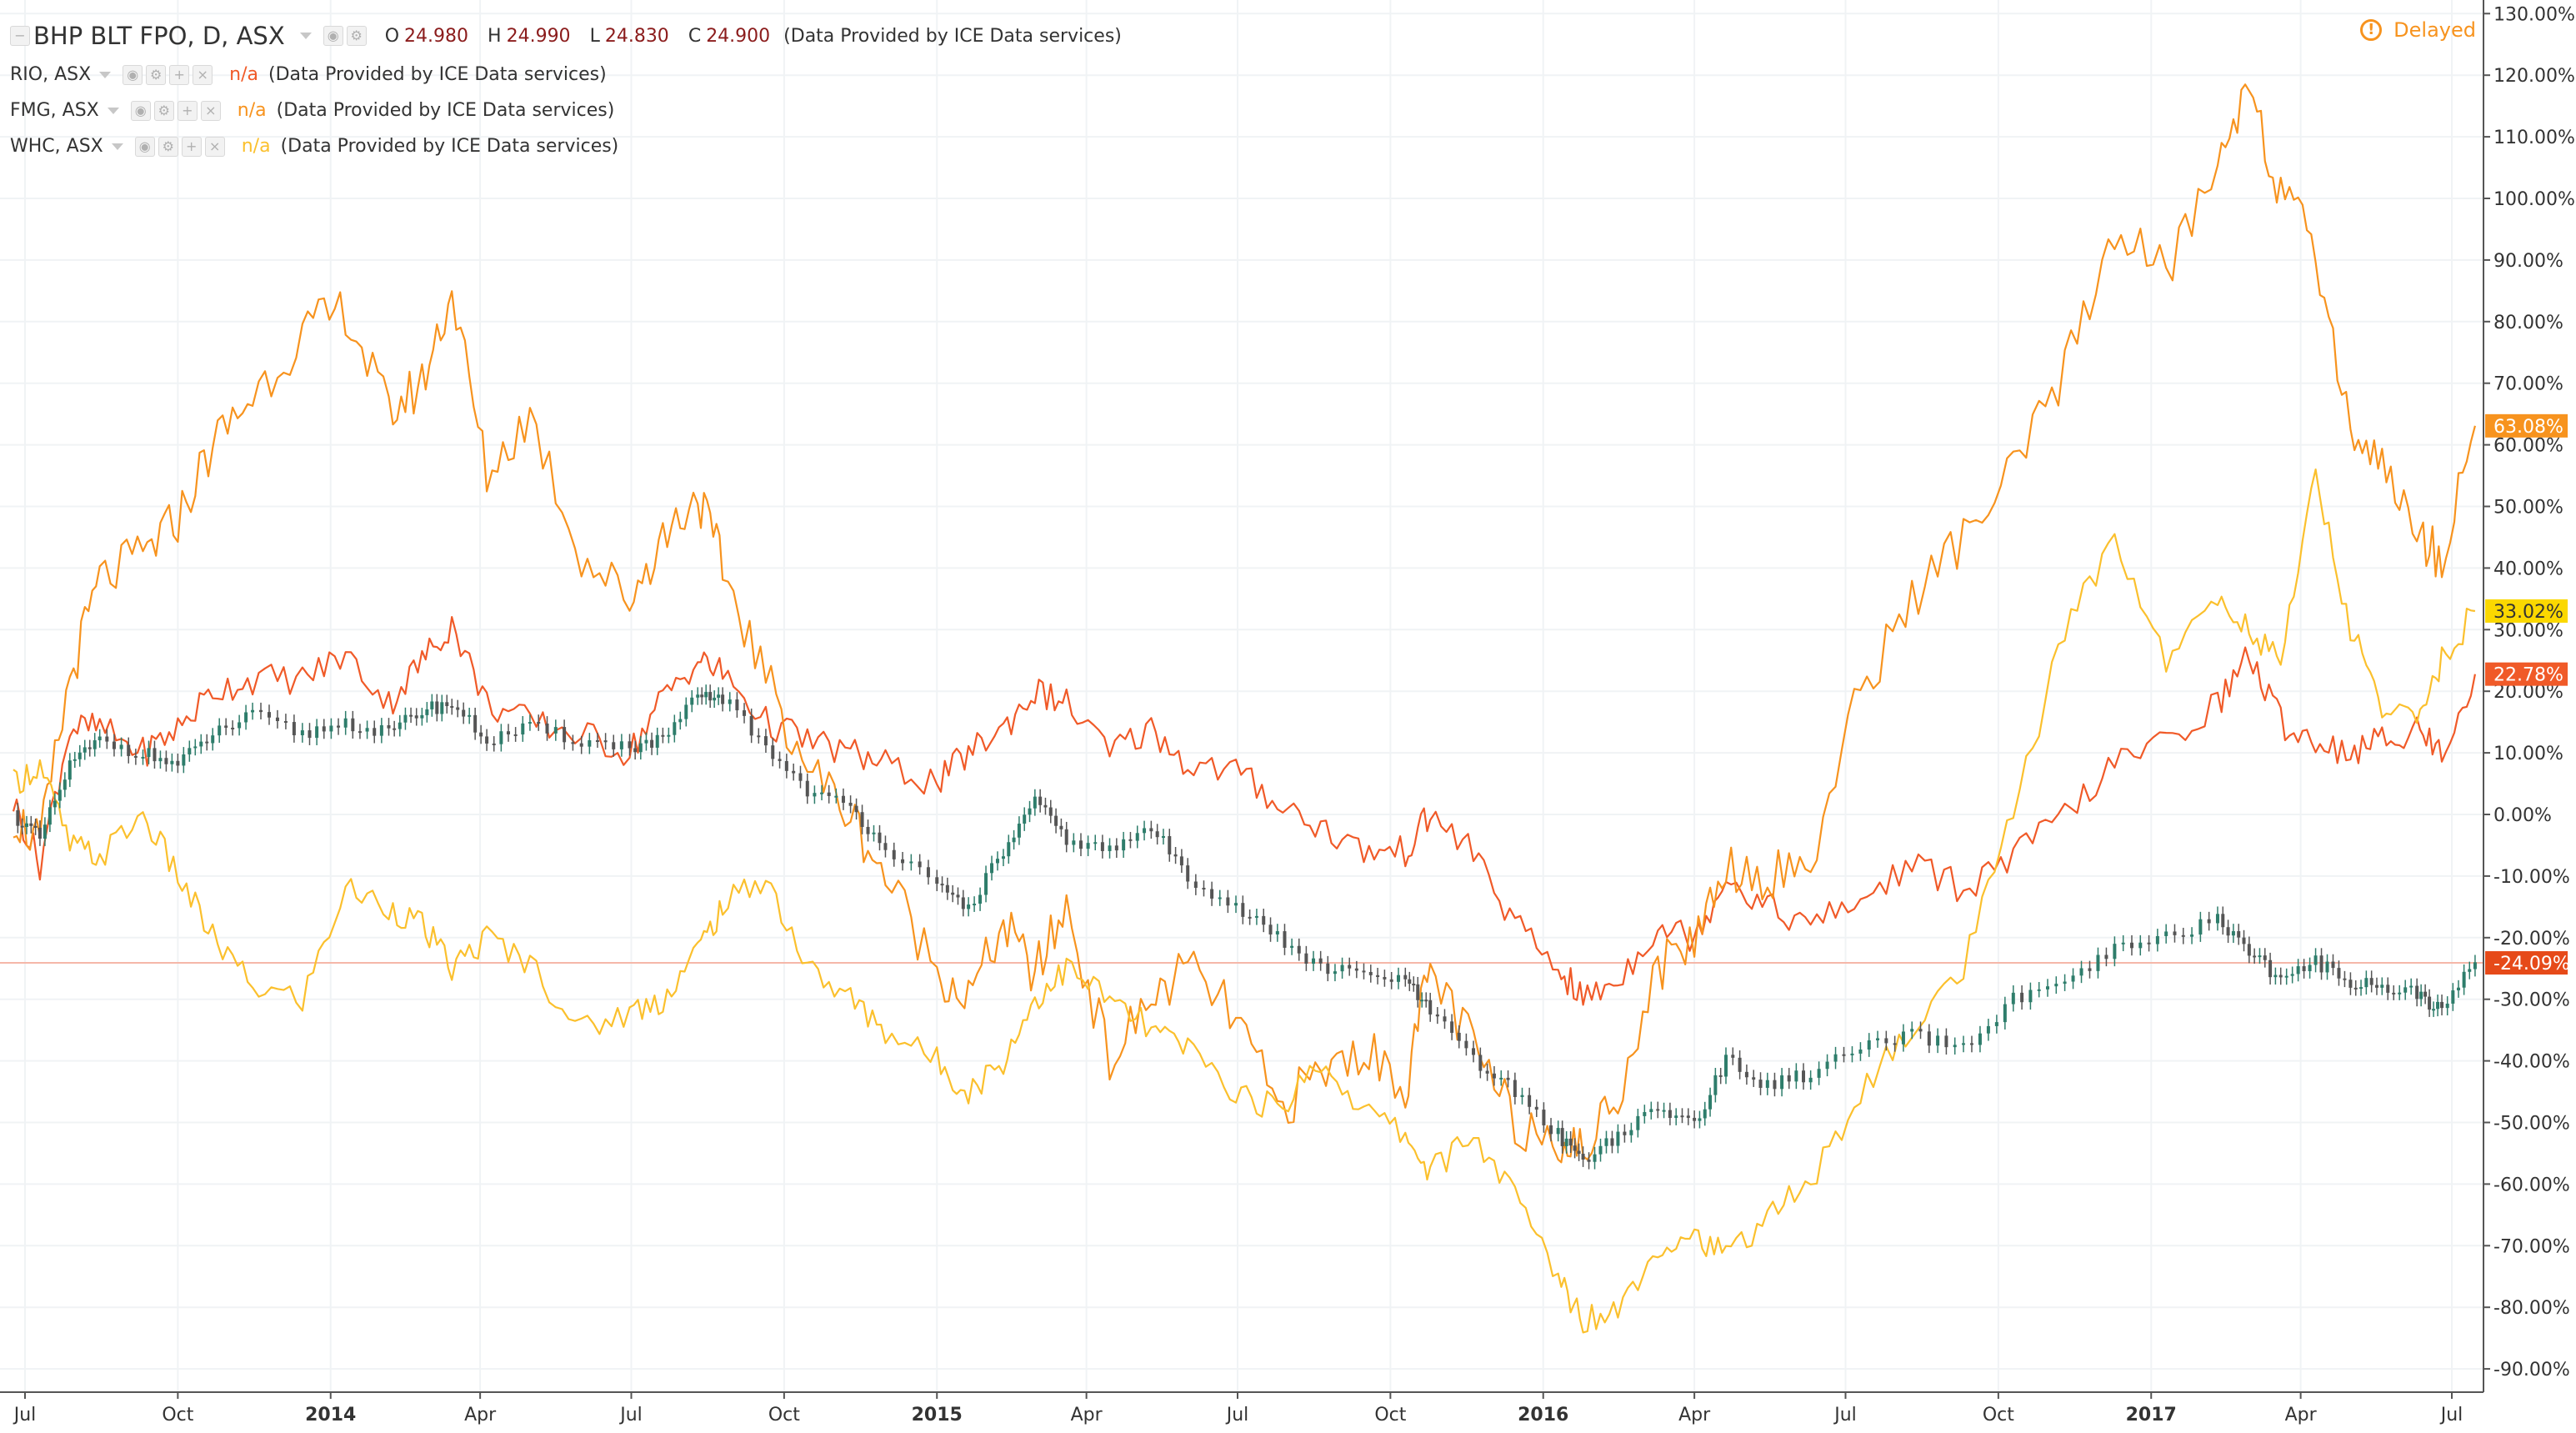  I want to click on y-tick-label: 90.00%, so click(2528, 261).